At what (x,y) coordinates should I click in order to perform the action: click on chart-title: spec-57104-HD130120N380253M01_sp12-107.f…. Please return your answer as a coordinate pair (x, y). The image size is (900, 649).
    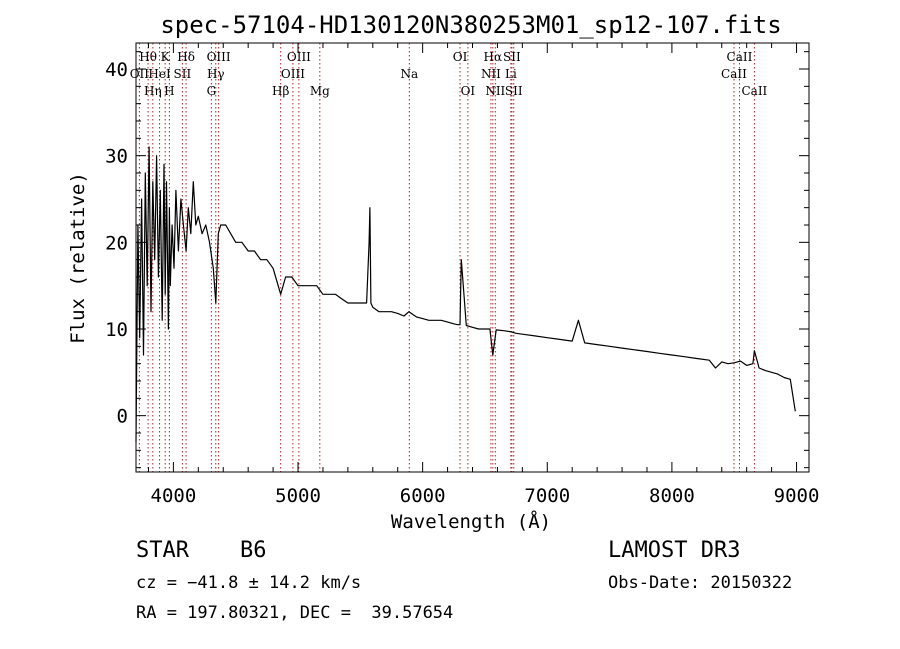
    Looking at the image, I should click on (470, 25).